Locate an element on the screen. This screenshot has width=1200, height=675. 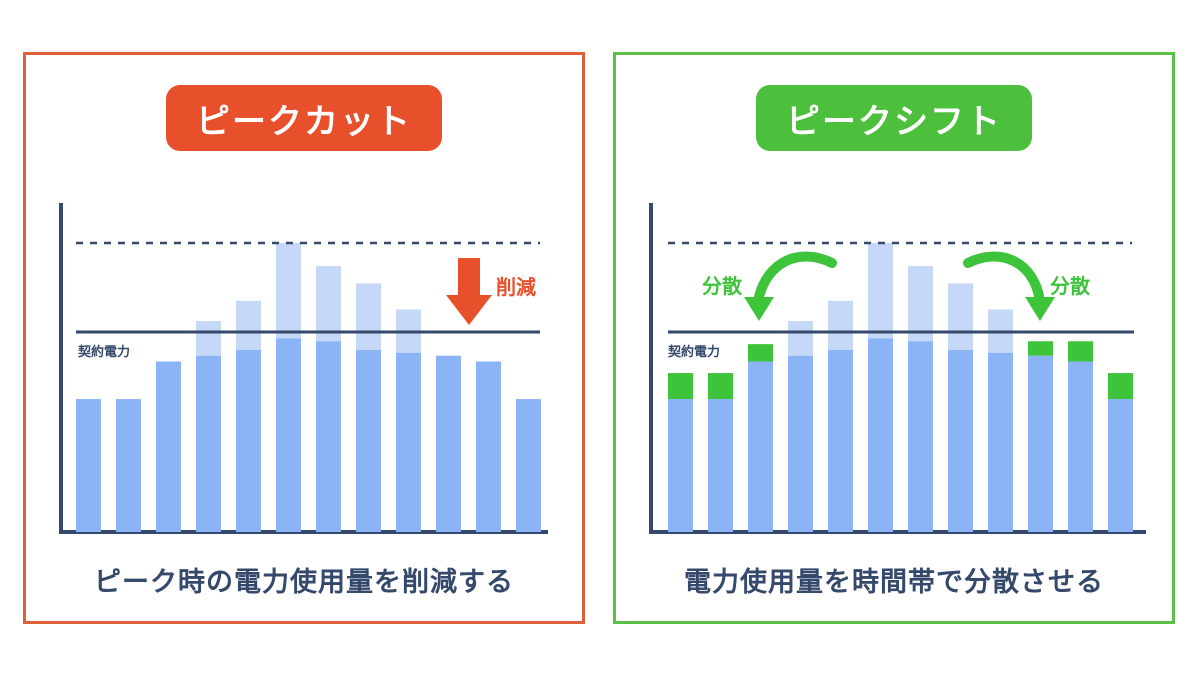
curved-arrow-left-icon is located at coordinates (790, 286).